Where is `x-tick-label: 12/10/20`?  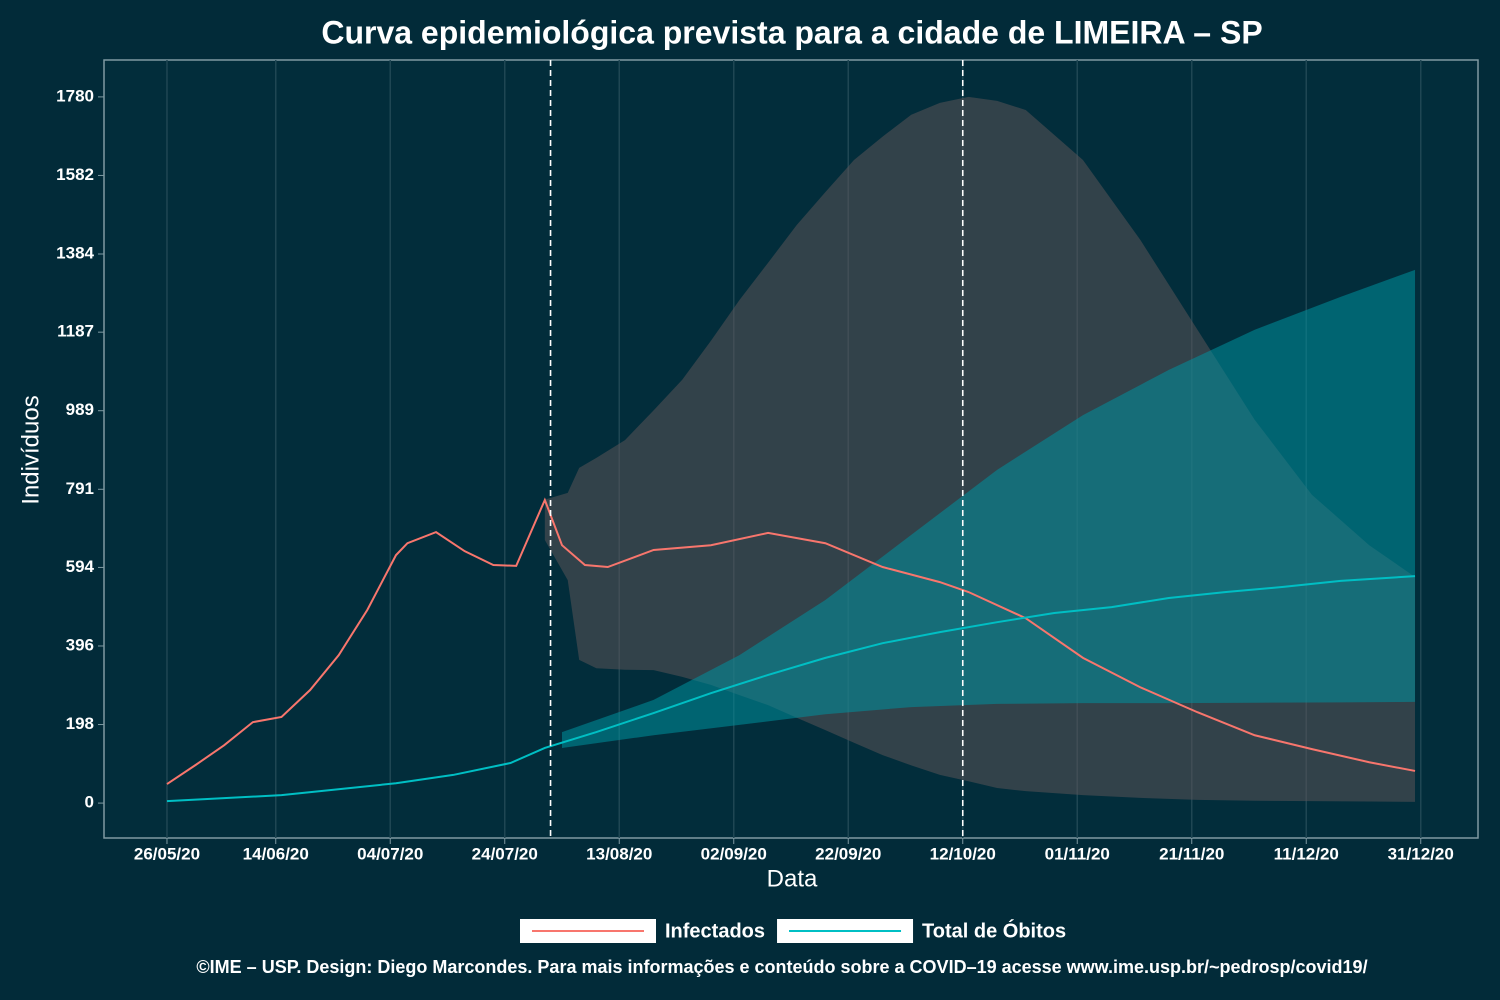
x-tick-label: 12/10/20 is located at coordinates (963, 853).